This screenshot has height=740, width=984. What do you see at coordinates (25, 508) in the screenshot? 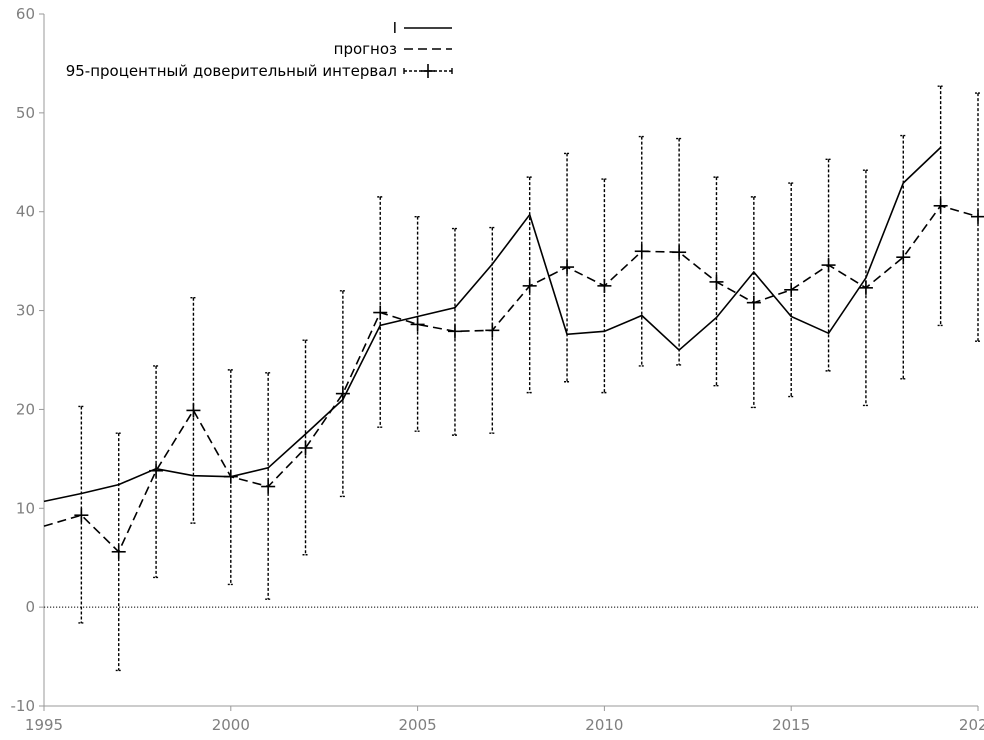
I see `y-tick-label-10: 10` at bounding box center [25, 508].